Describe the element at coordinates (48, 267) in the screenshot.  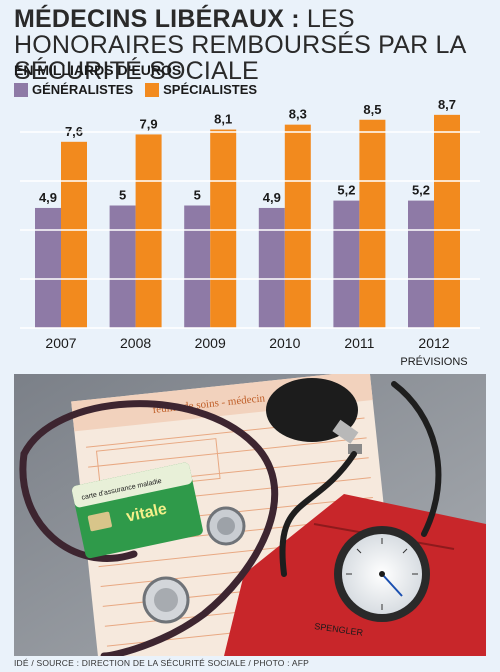
I see `bar-generalistes-2007` at that location.